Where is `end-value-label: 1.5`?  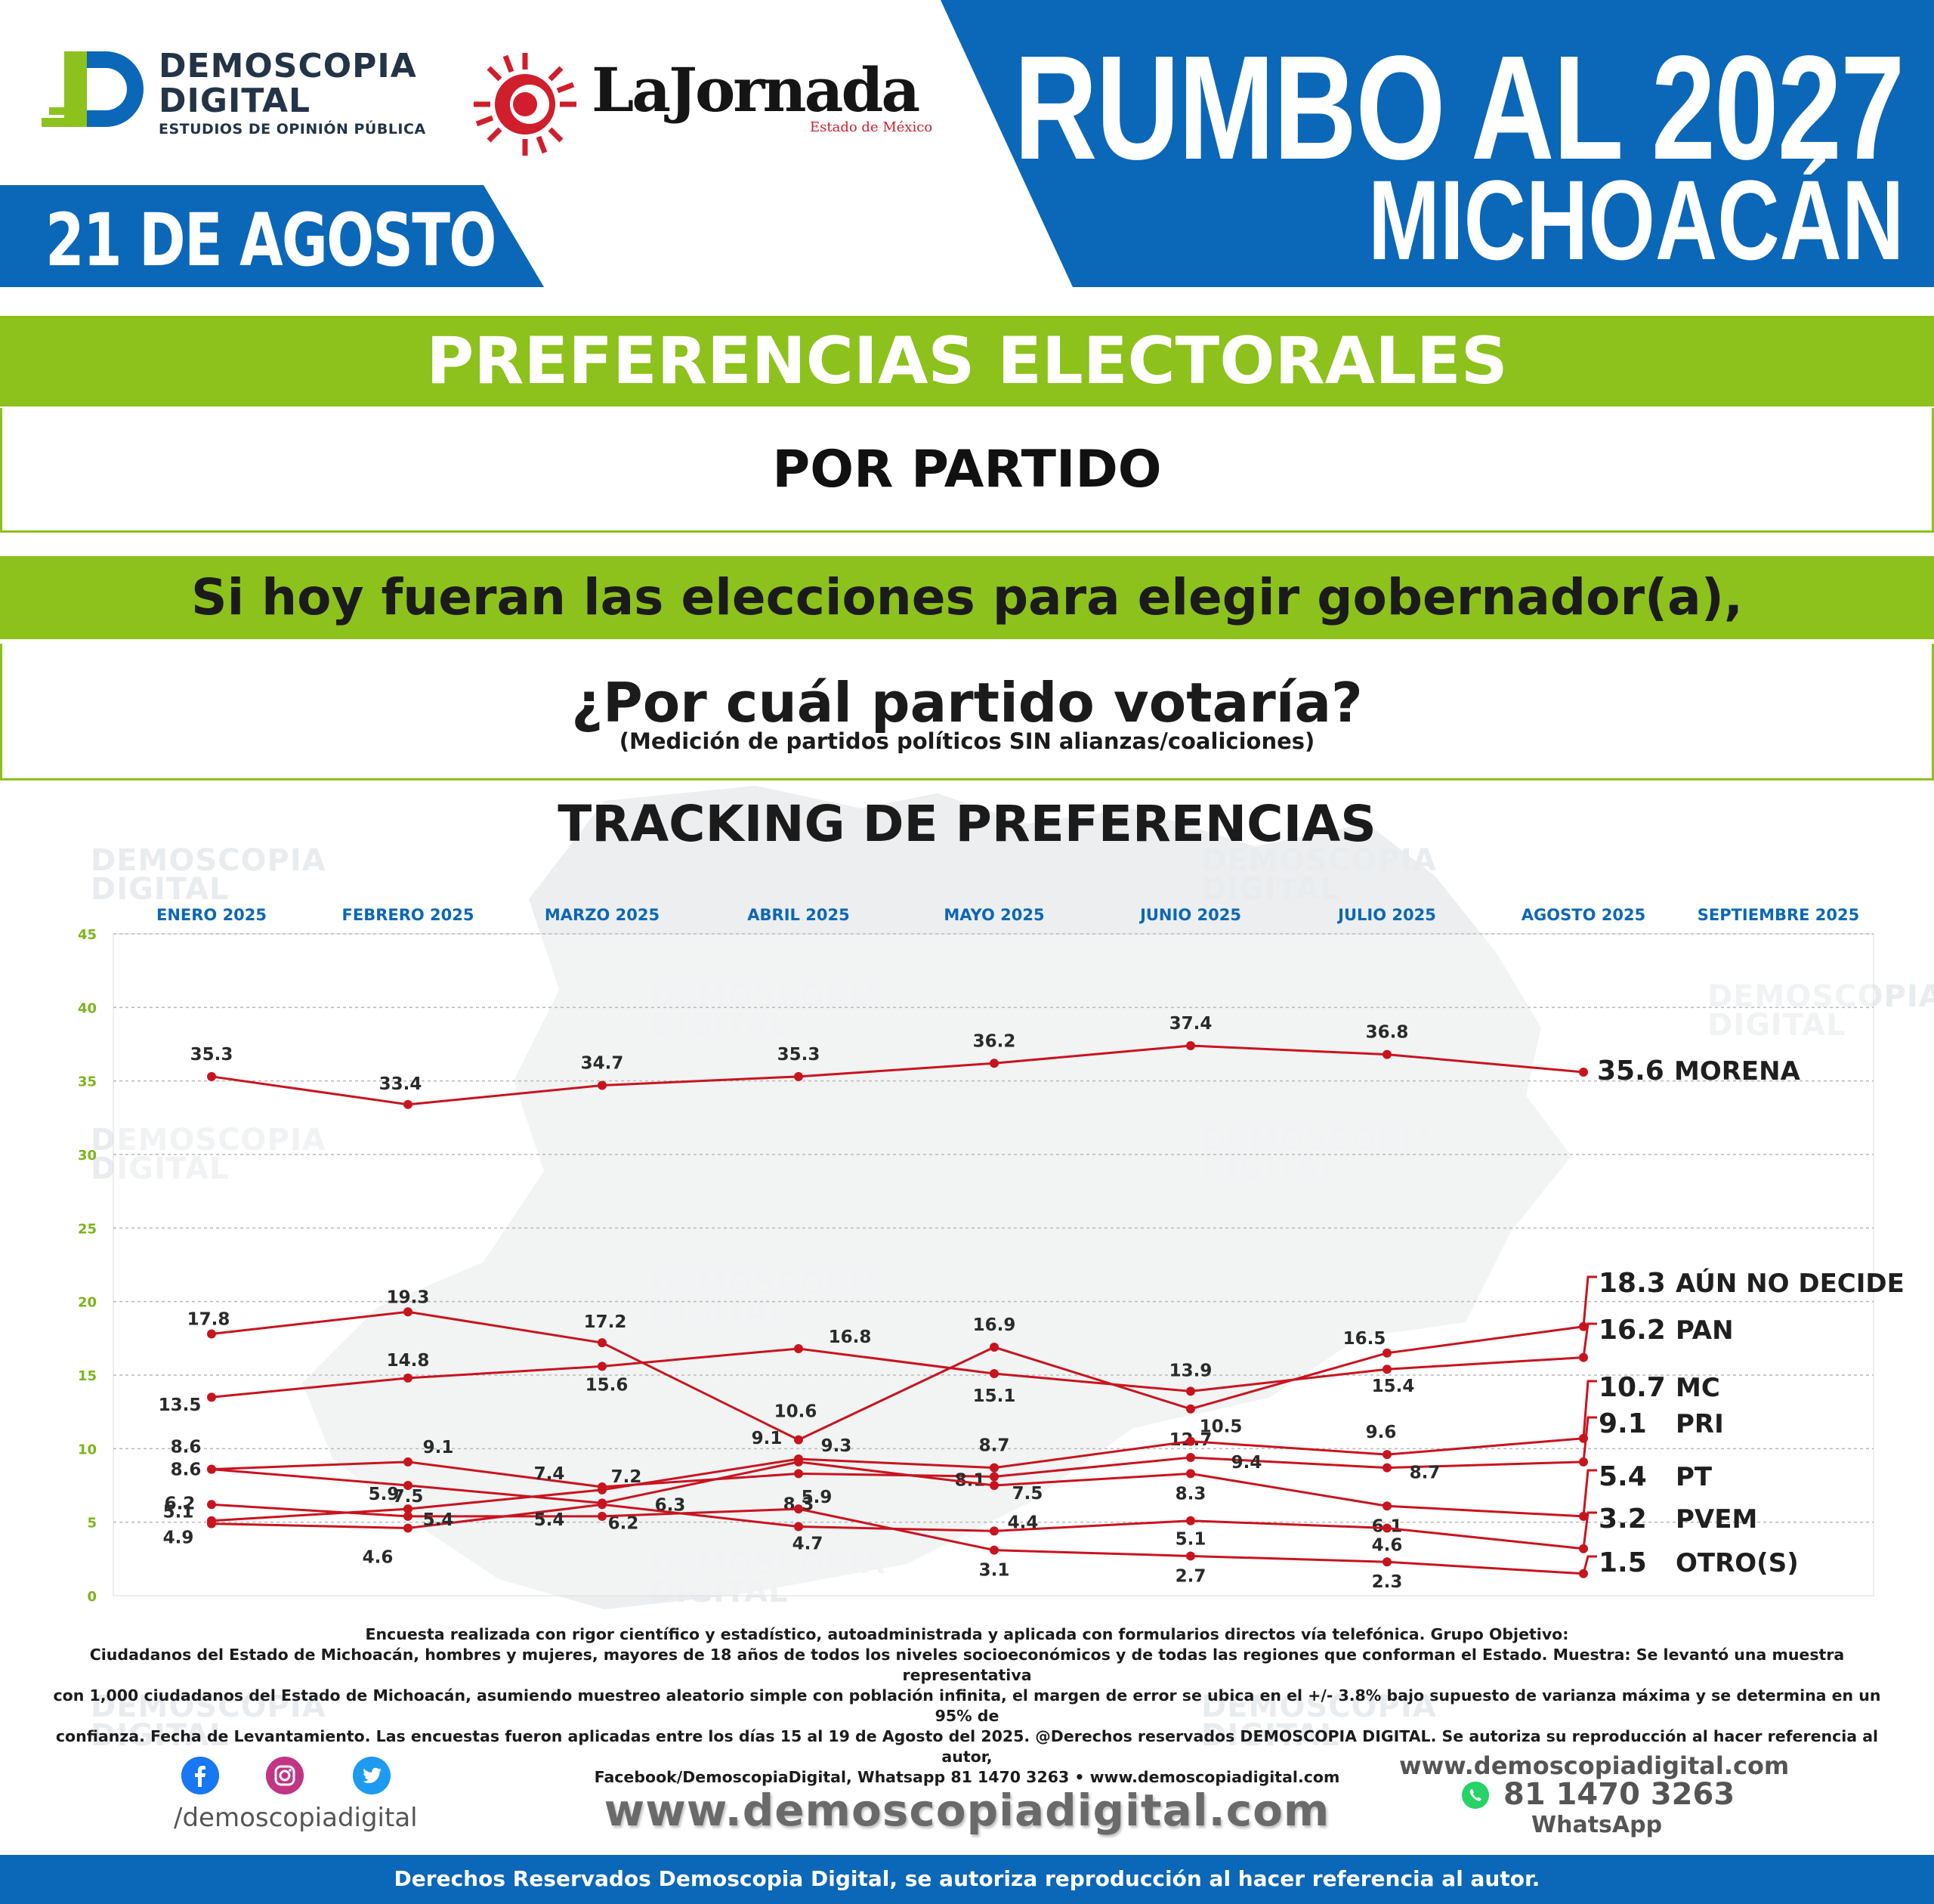 end-value-label: 1.5 is located at coordinates (1623, 1562).